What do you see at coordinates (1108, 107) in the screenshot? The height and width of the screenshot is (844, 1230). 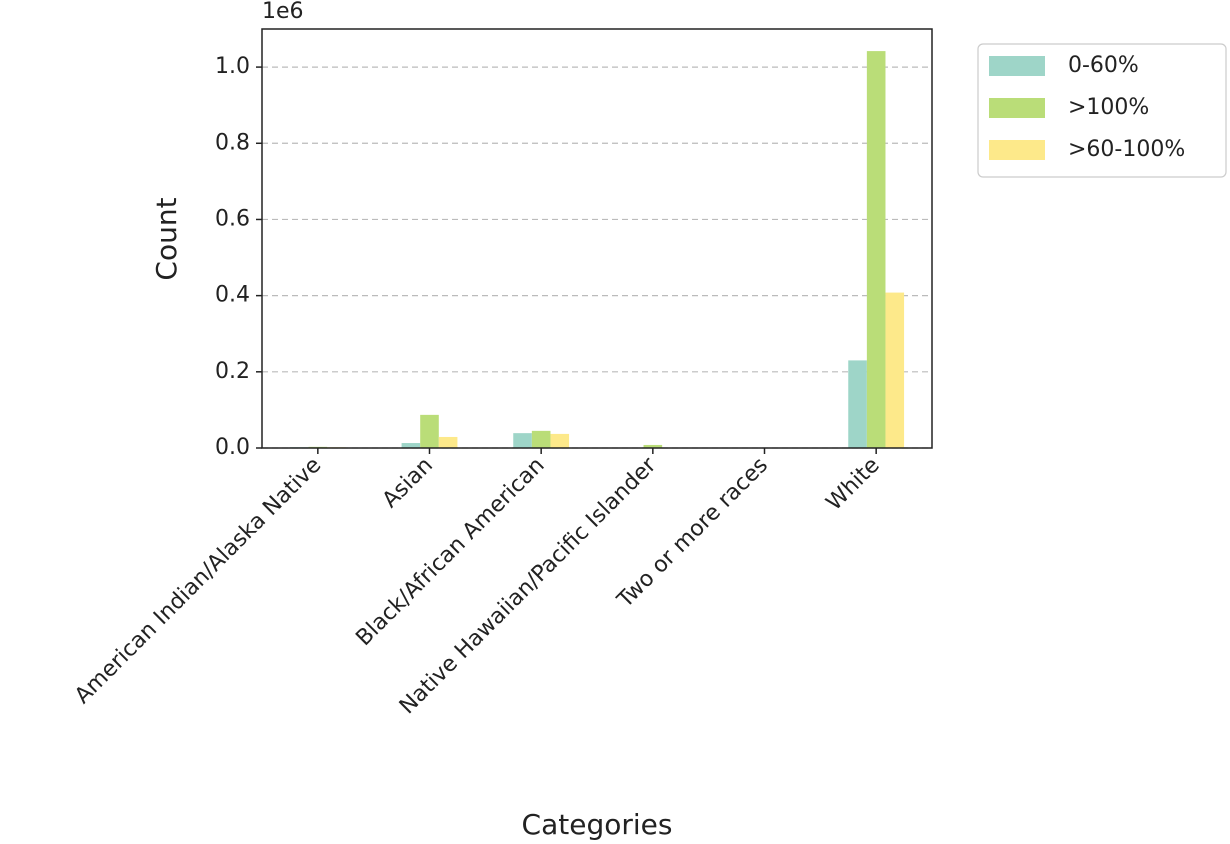 I see `legend-label: >100%` at bounding box center [1108, 107].